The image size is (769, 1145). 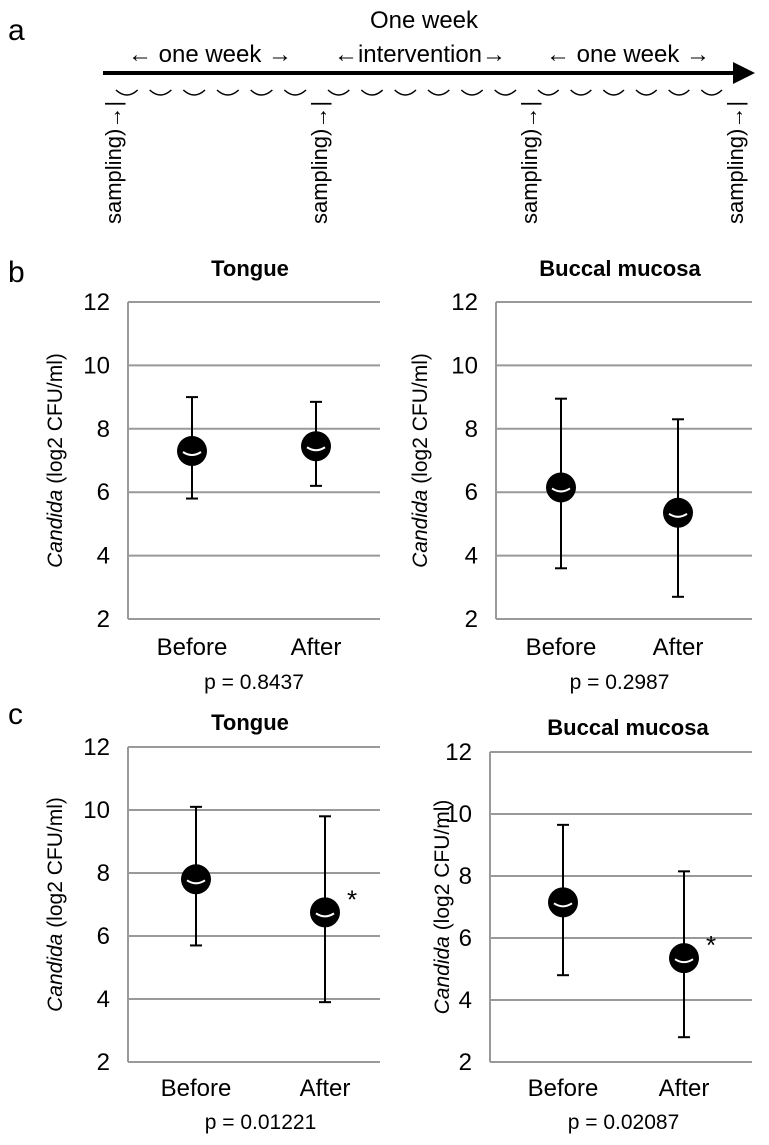 What do you see at coordinates (624, 1122) in the screenshot?
I see `p-value-label: p = 0.02087` at bounding box center [624, 1122].